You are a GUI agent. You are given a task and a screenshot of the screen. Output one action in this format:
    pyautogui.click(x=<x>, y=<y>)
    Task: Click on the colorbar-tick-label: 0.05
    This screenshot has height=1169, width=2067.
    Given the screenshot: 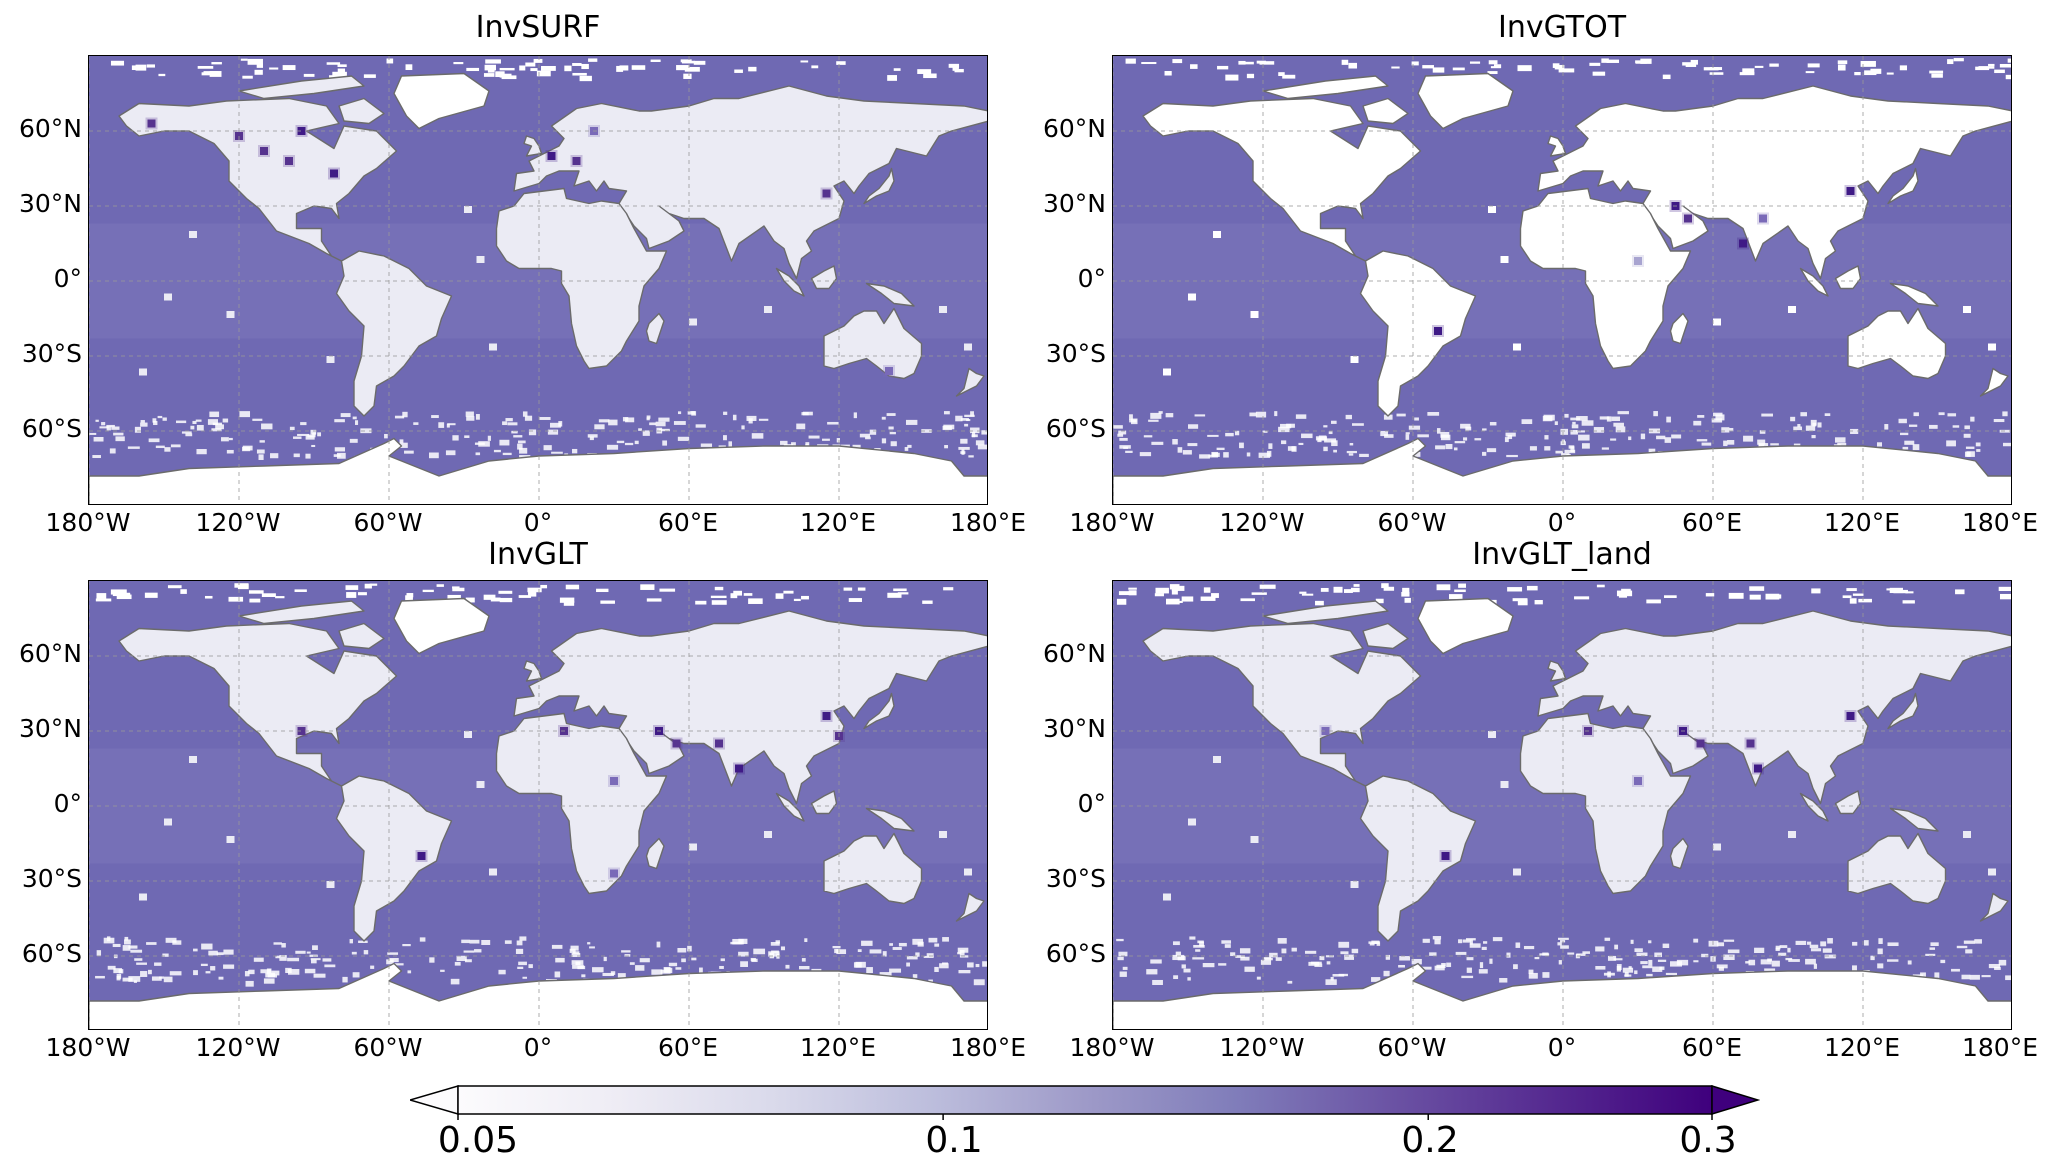 What is the action you would take?
    pyautogui.click(x=478, y=1140)
    